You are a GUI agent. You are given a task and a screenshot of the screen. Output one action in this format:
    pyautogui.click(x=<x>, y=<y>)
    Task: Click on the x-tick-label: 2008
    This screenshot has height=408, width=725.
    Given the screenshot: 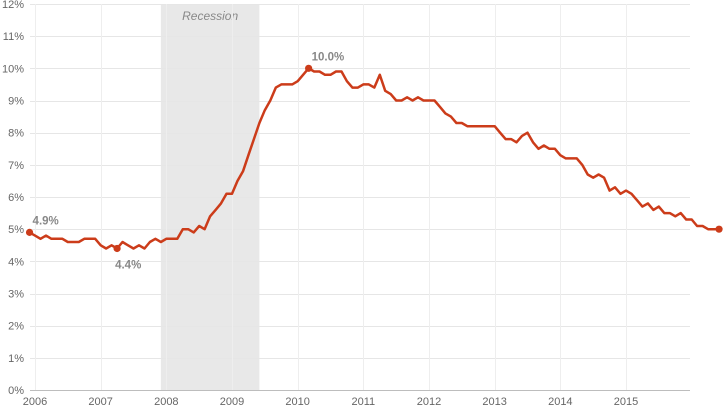 What is the action you would take?
    pyautogui.click(x=166, y=402)
    